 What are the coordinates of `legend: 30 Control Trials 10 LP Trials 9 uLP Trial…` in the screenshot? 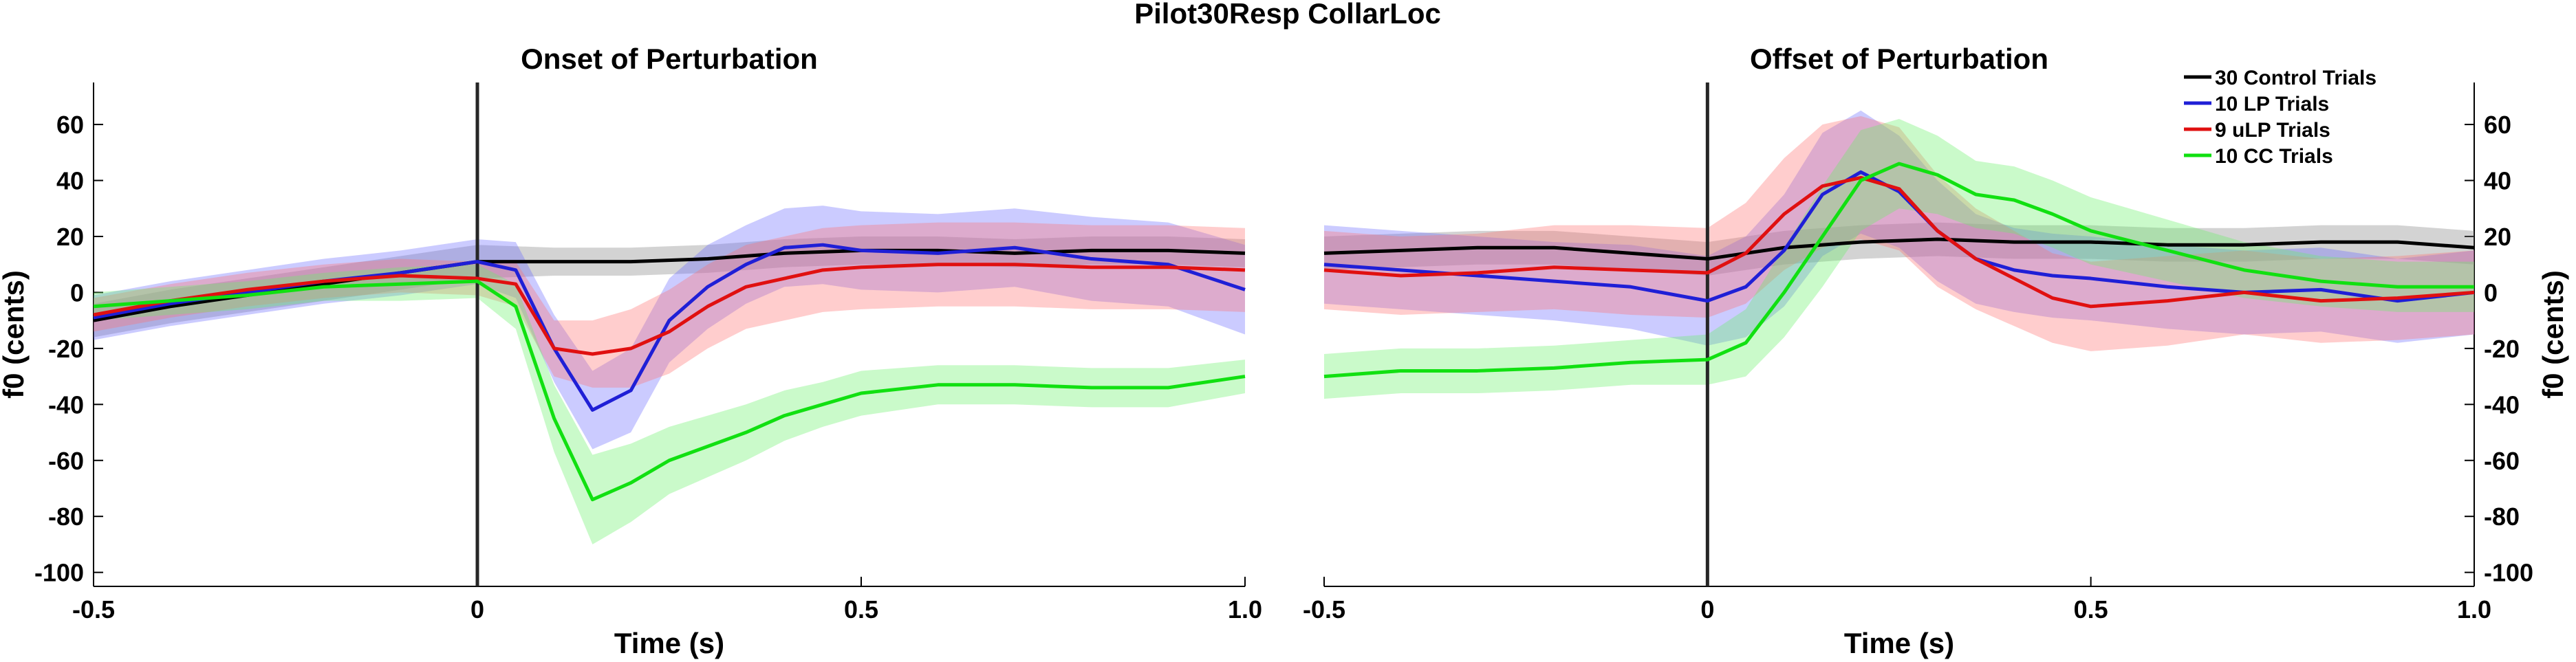 It's located at (2280, 117).